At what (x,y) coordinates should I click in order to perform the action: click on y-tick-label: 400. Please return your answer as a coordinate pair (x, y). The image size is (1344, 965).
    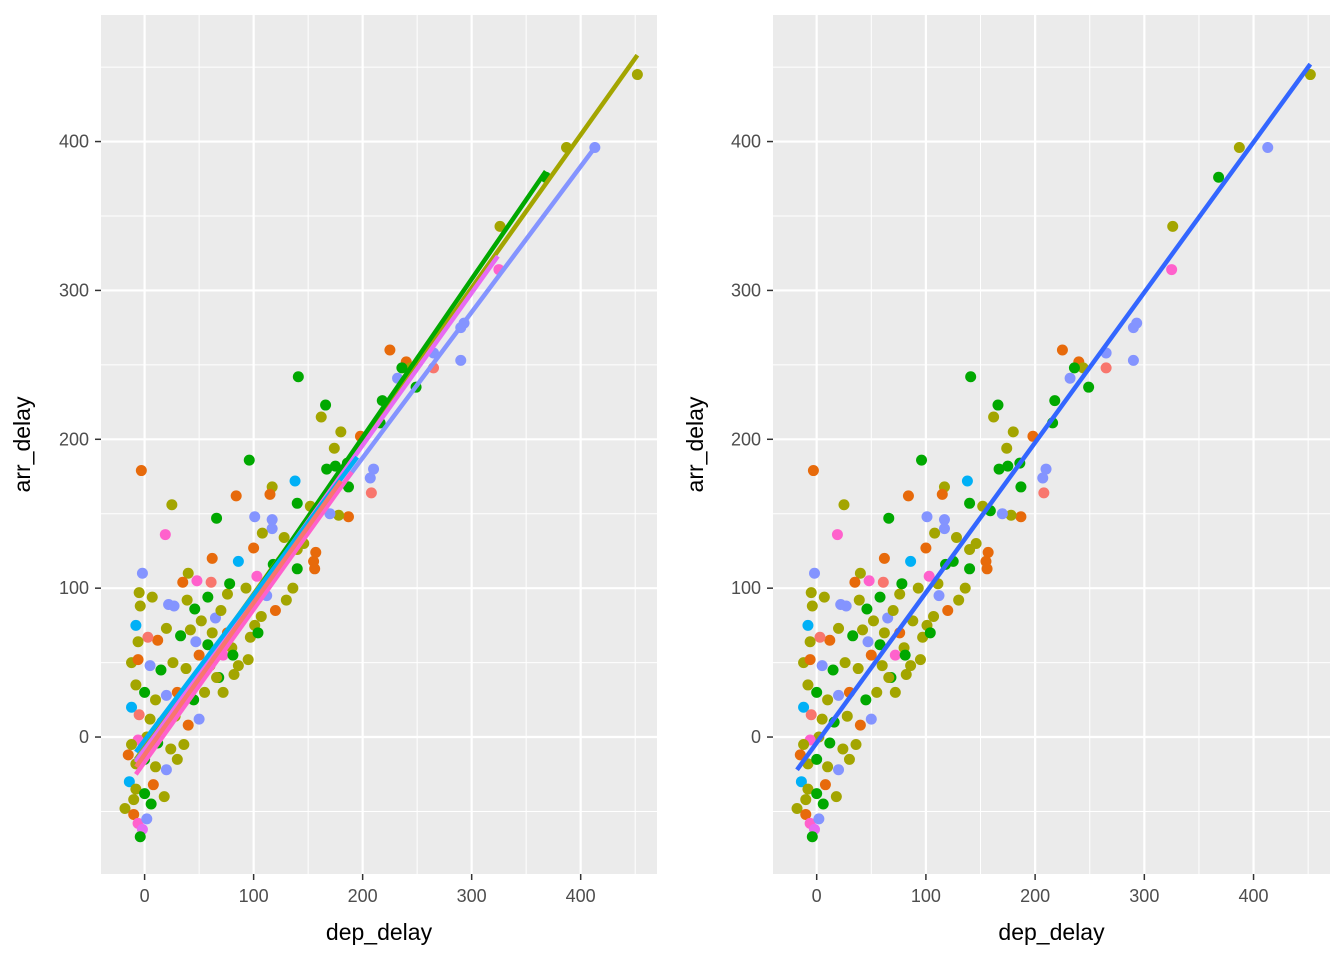
    Looking at the image, I should click on (746, 142).